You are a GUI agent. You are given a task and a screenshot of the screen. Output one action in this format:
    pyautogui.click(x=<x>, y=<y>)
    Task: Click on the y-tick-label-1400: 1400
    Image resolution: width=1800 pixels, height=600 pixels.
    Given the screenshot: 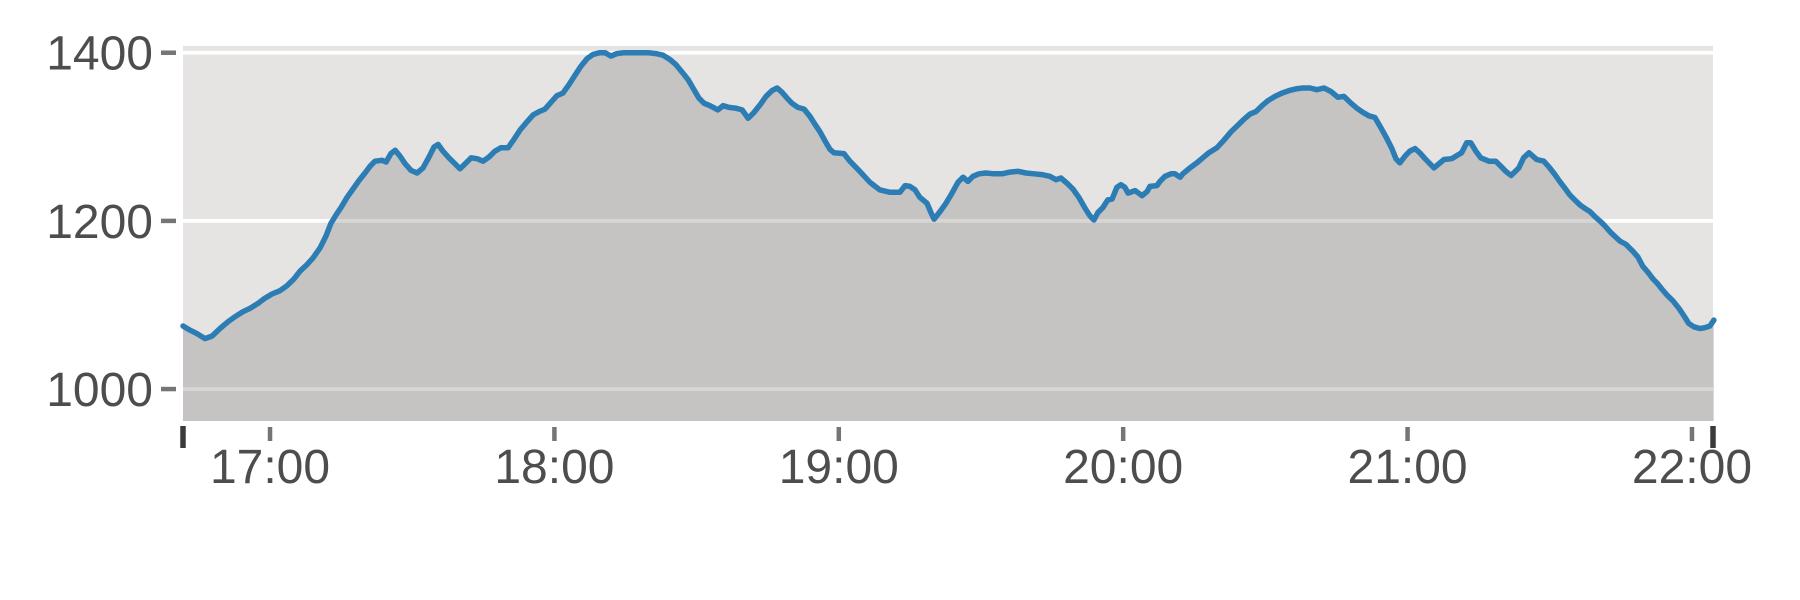 What is the action you would take?
    pyautogui.click(x=99, y=54)
    